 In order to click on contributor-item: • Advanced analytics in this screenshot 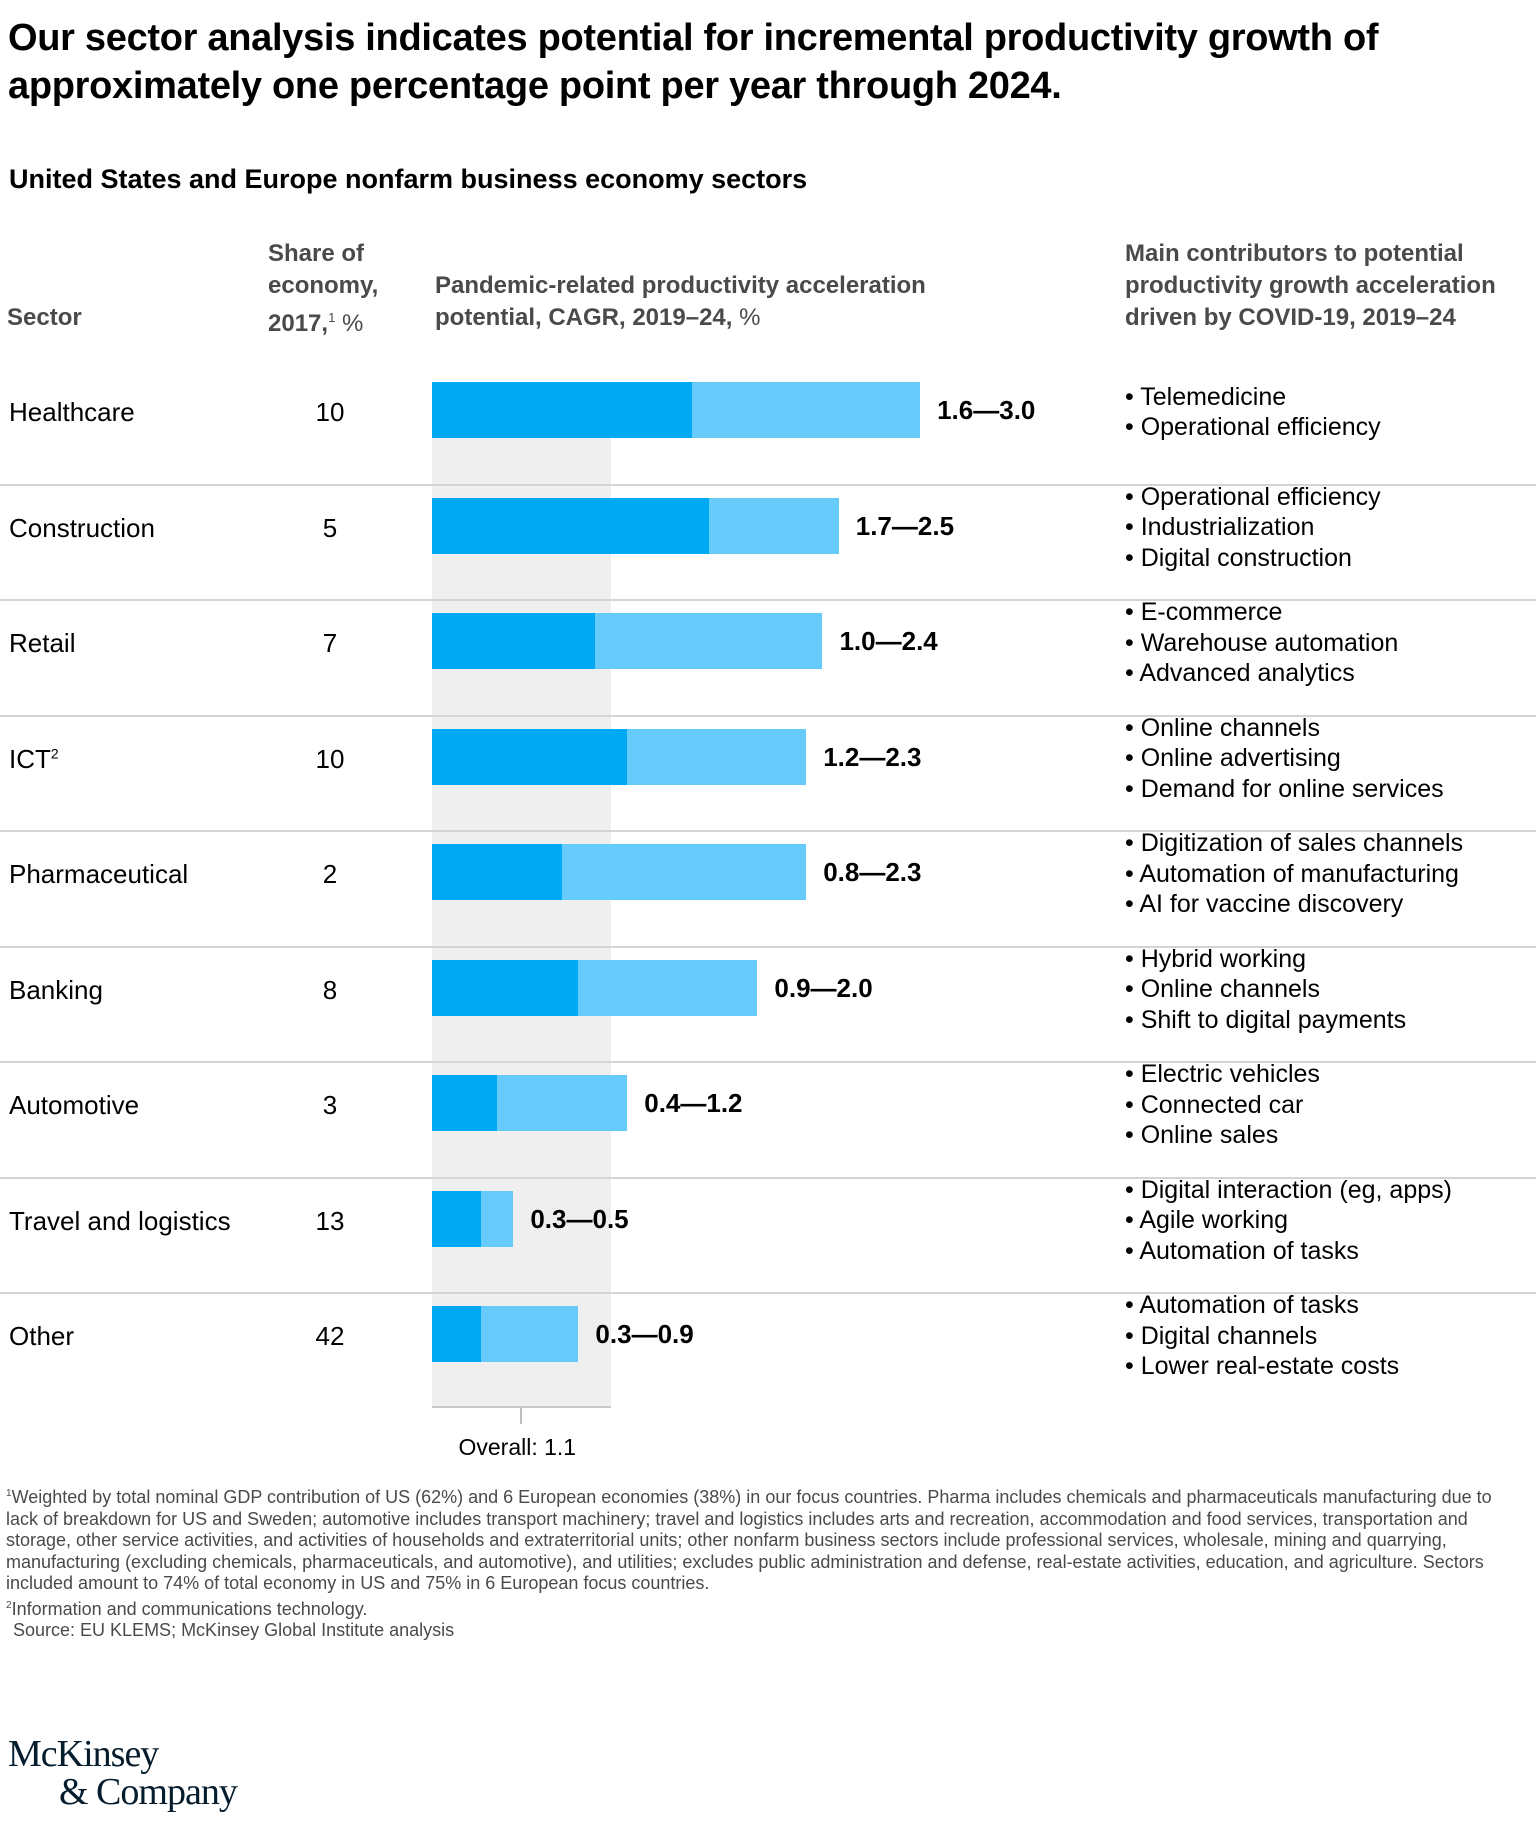, I will do `click(1240, 673)`.